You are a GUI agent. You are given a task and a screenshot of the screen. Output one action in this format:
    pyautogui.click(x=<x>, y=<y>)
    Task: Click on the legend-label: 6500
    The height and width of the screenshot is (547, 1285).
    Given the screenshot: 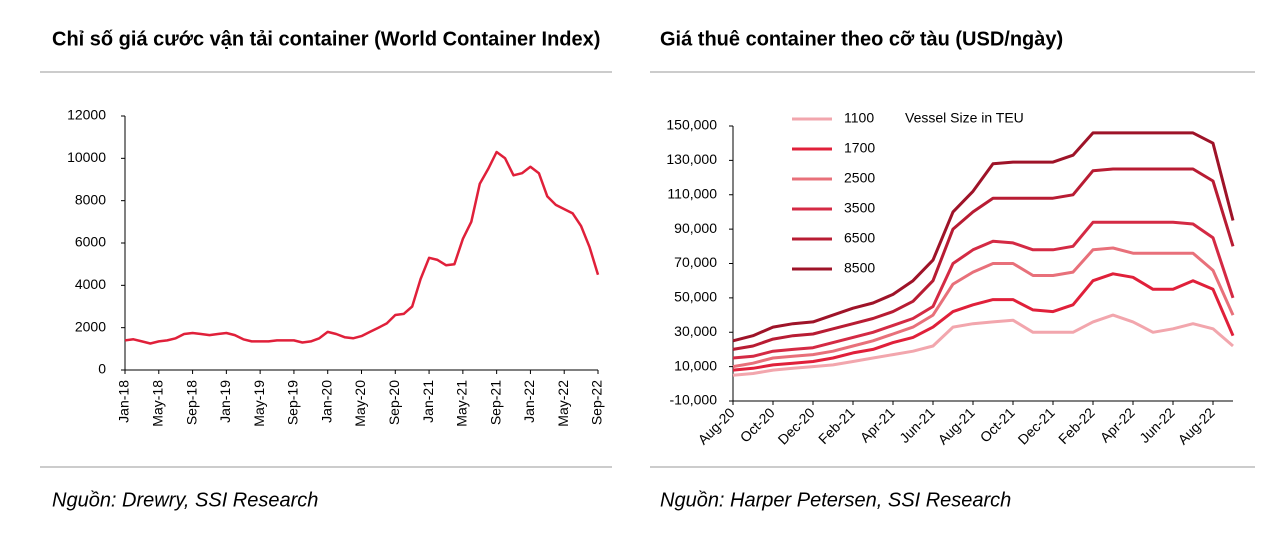 What is the action you would take?
    pyautogui.click(x=859, y=238)
    